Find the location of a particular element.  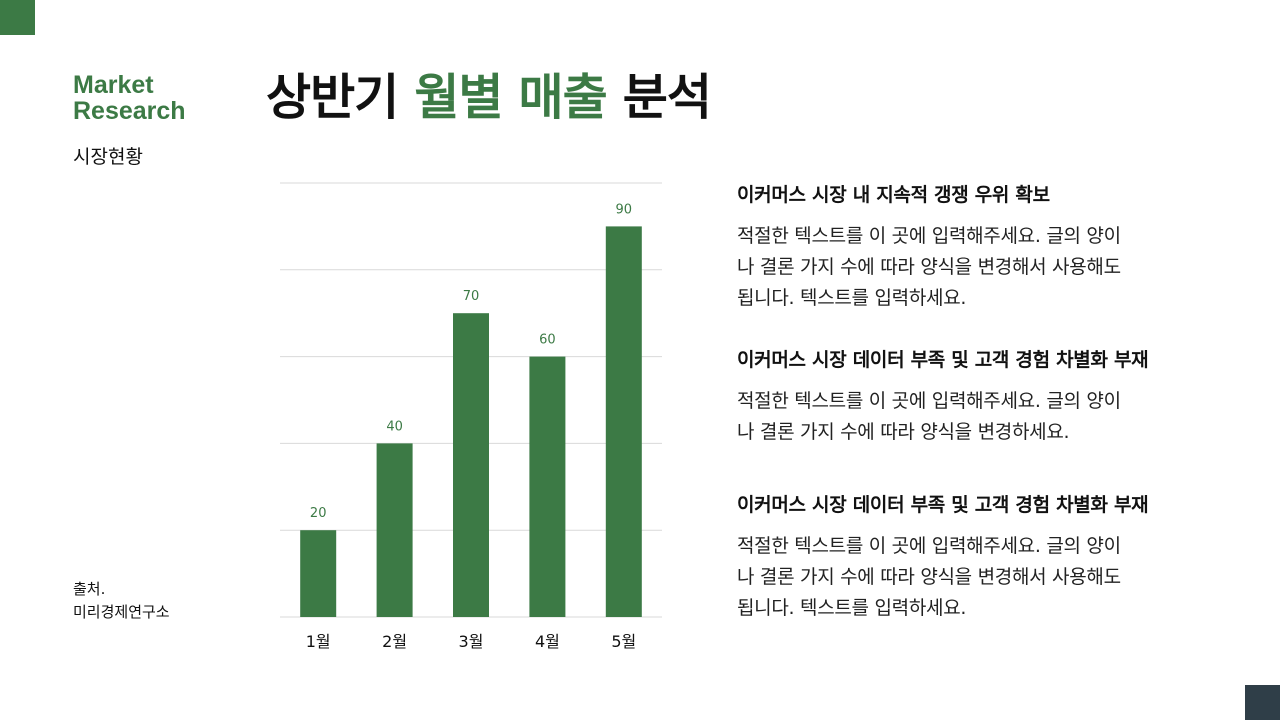

title-part-1: 상반기 is located at coordinates (340, 97).